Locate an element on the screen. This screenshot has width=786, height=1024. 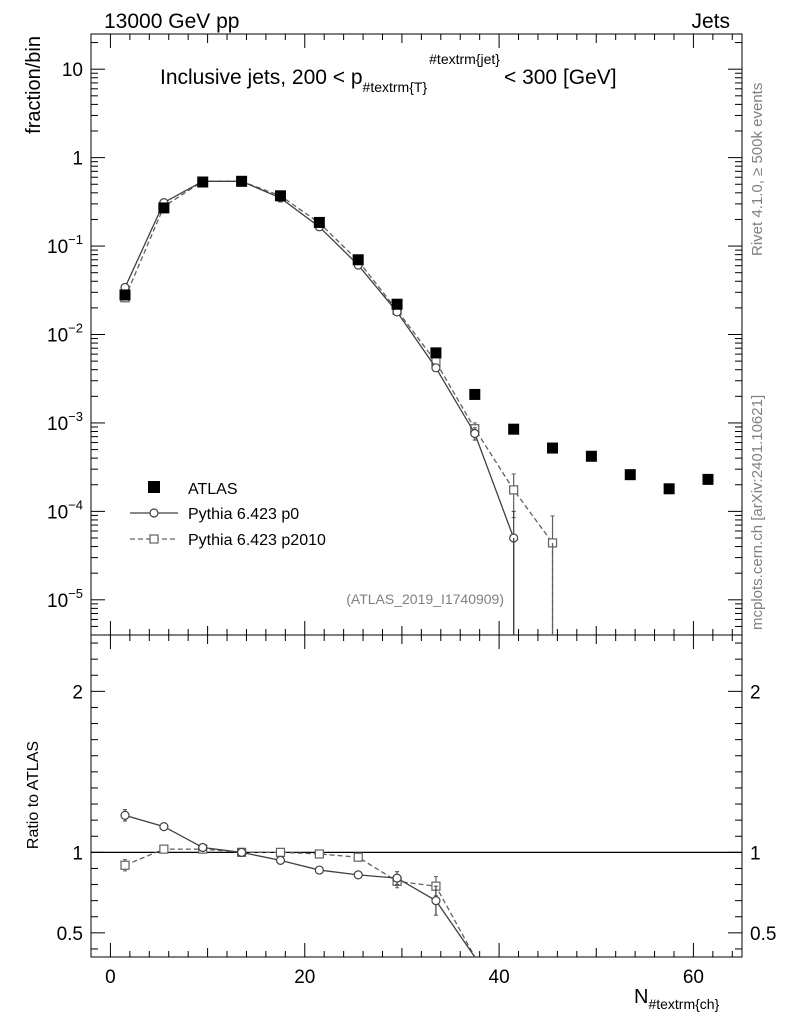
legend-label-p0: Pythia 6.423 p0 is located at coordinates (243, 514).